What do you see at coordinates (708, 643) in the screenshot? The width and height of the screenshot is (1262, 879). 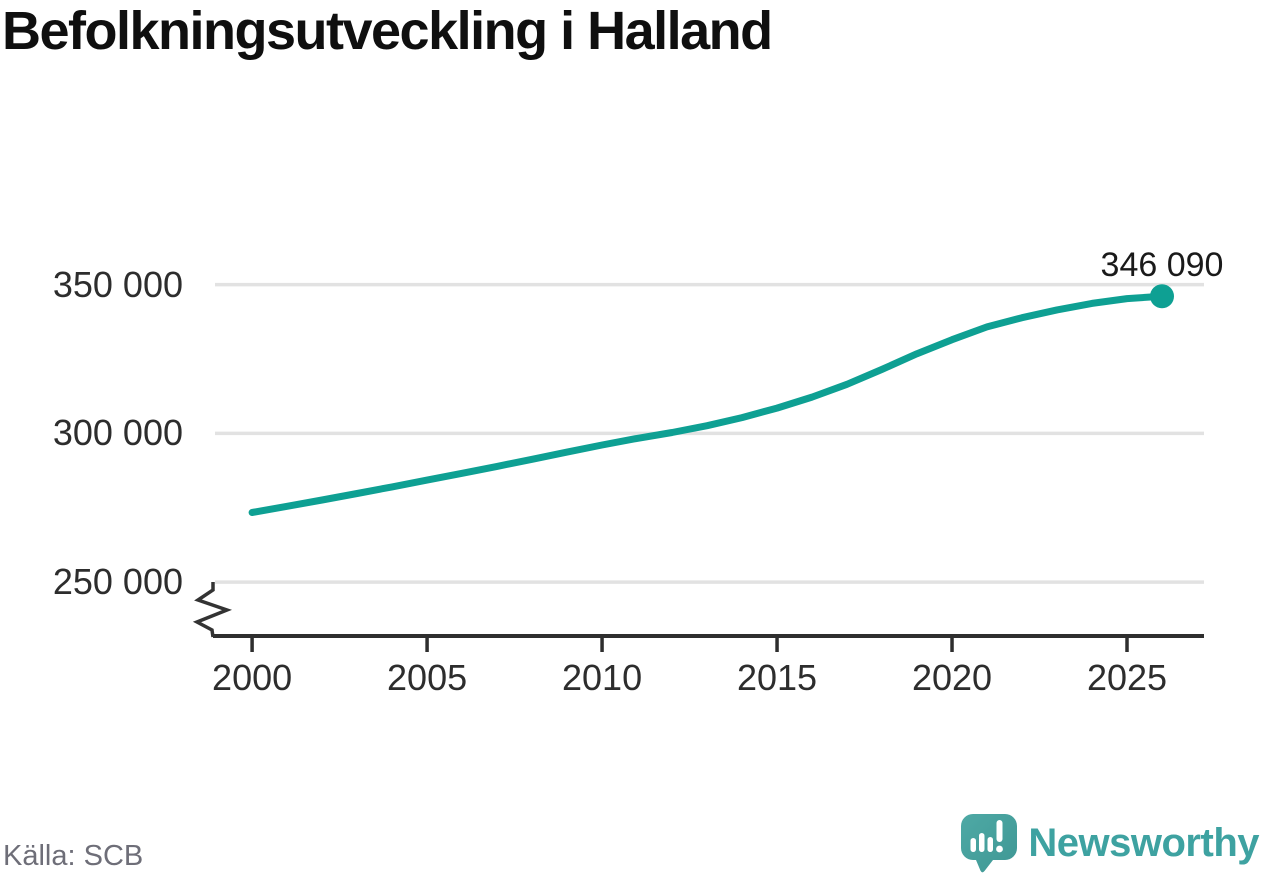 I see `x-axis` at bounding box center [708, 643].